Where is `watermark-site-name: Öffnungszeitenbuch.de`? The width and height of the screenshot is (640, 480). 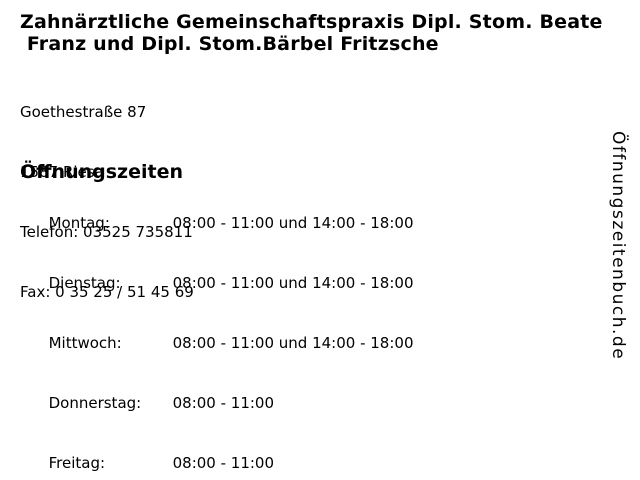 watermark-site-name: Öffnungszeitenbuch.de is located at coordinates (618, 246).